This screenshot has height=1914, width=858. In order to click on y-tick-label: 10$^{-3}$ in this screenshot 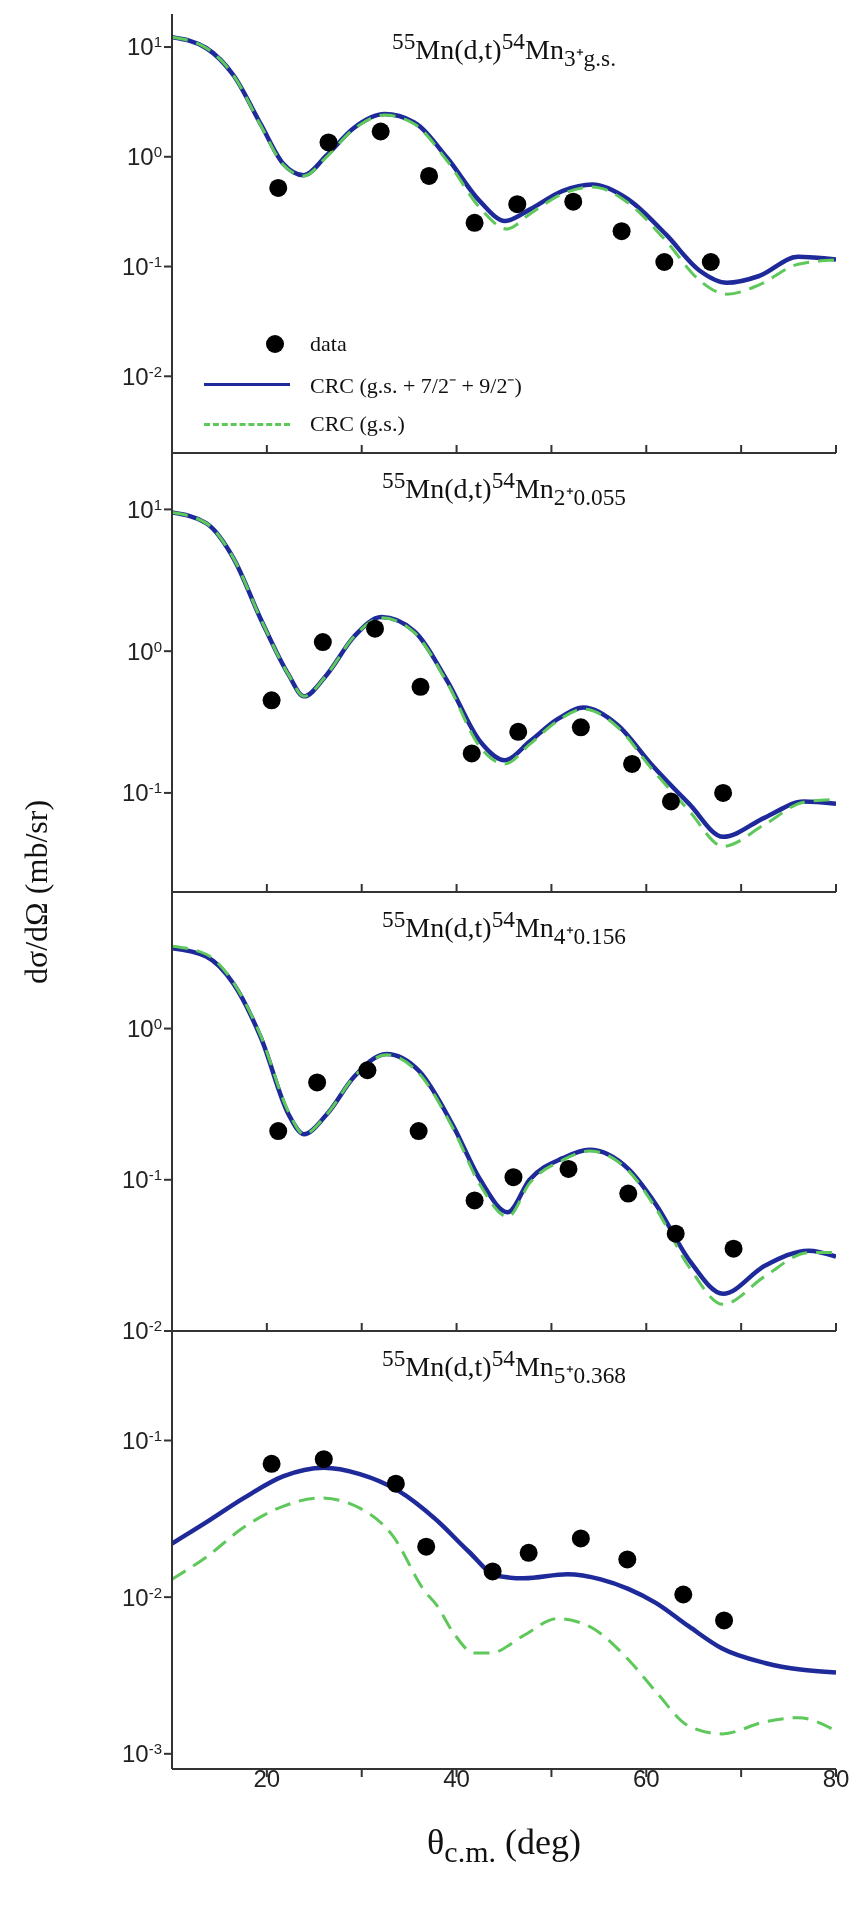, I will do `click(141, 1753)`.